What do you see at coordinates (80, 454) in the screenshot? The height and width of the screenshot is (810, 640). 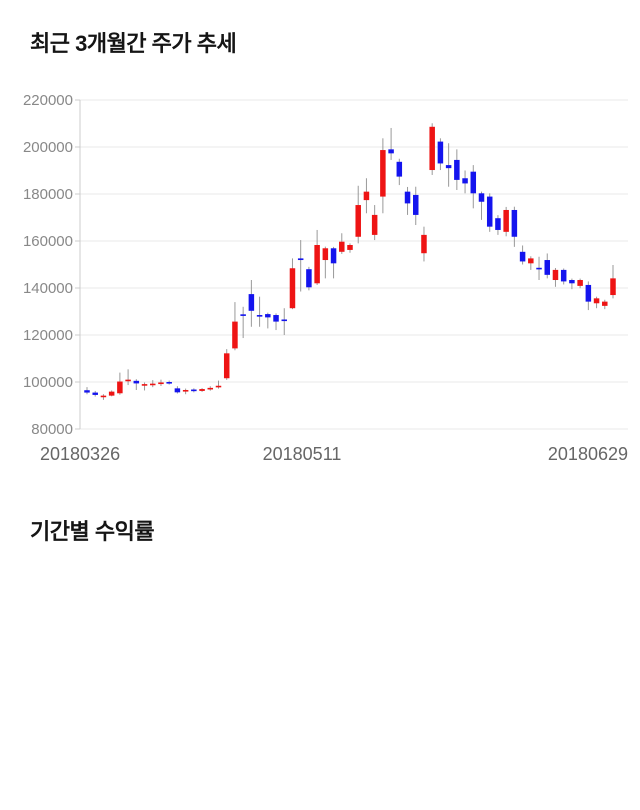 I see `x-tick-label: 20180326` at bounding box center [80, 454].